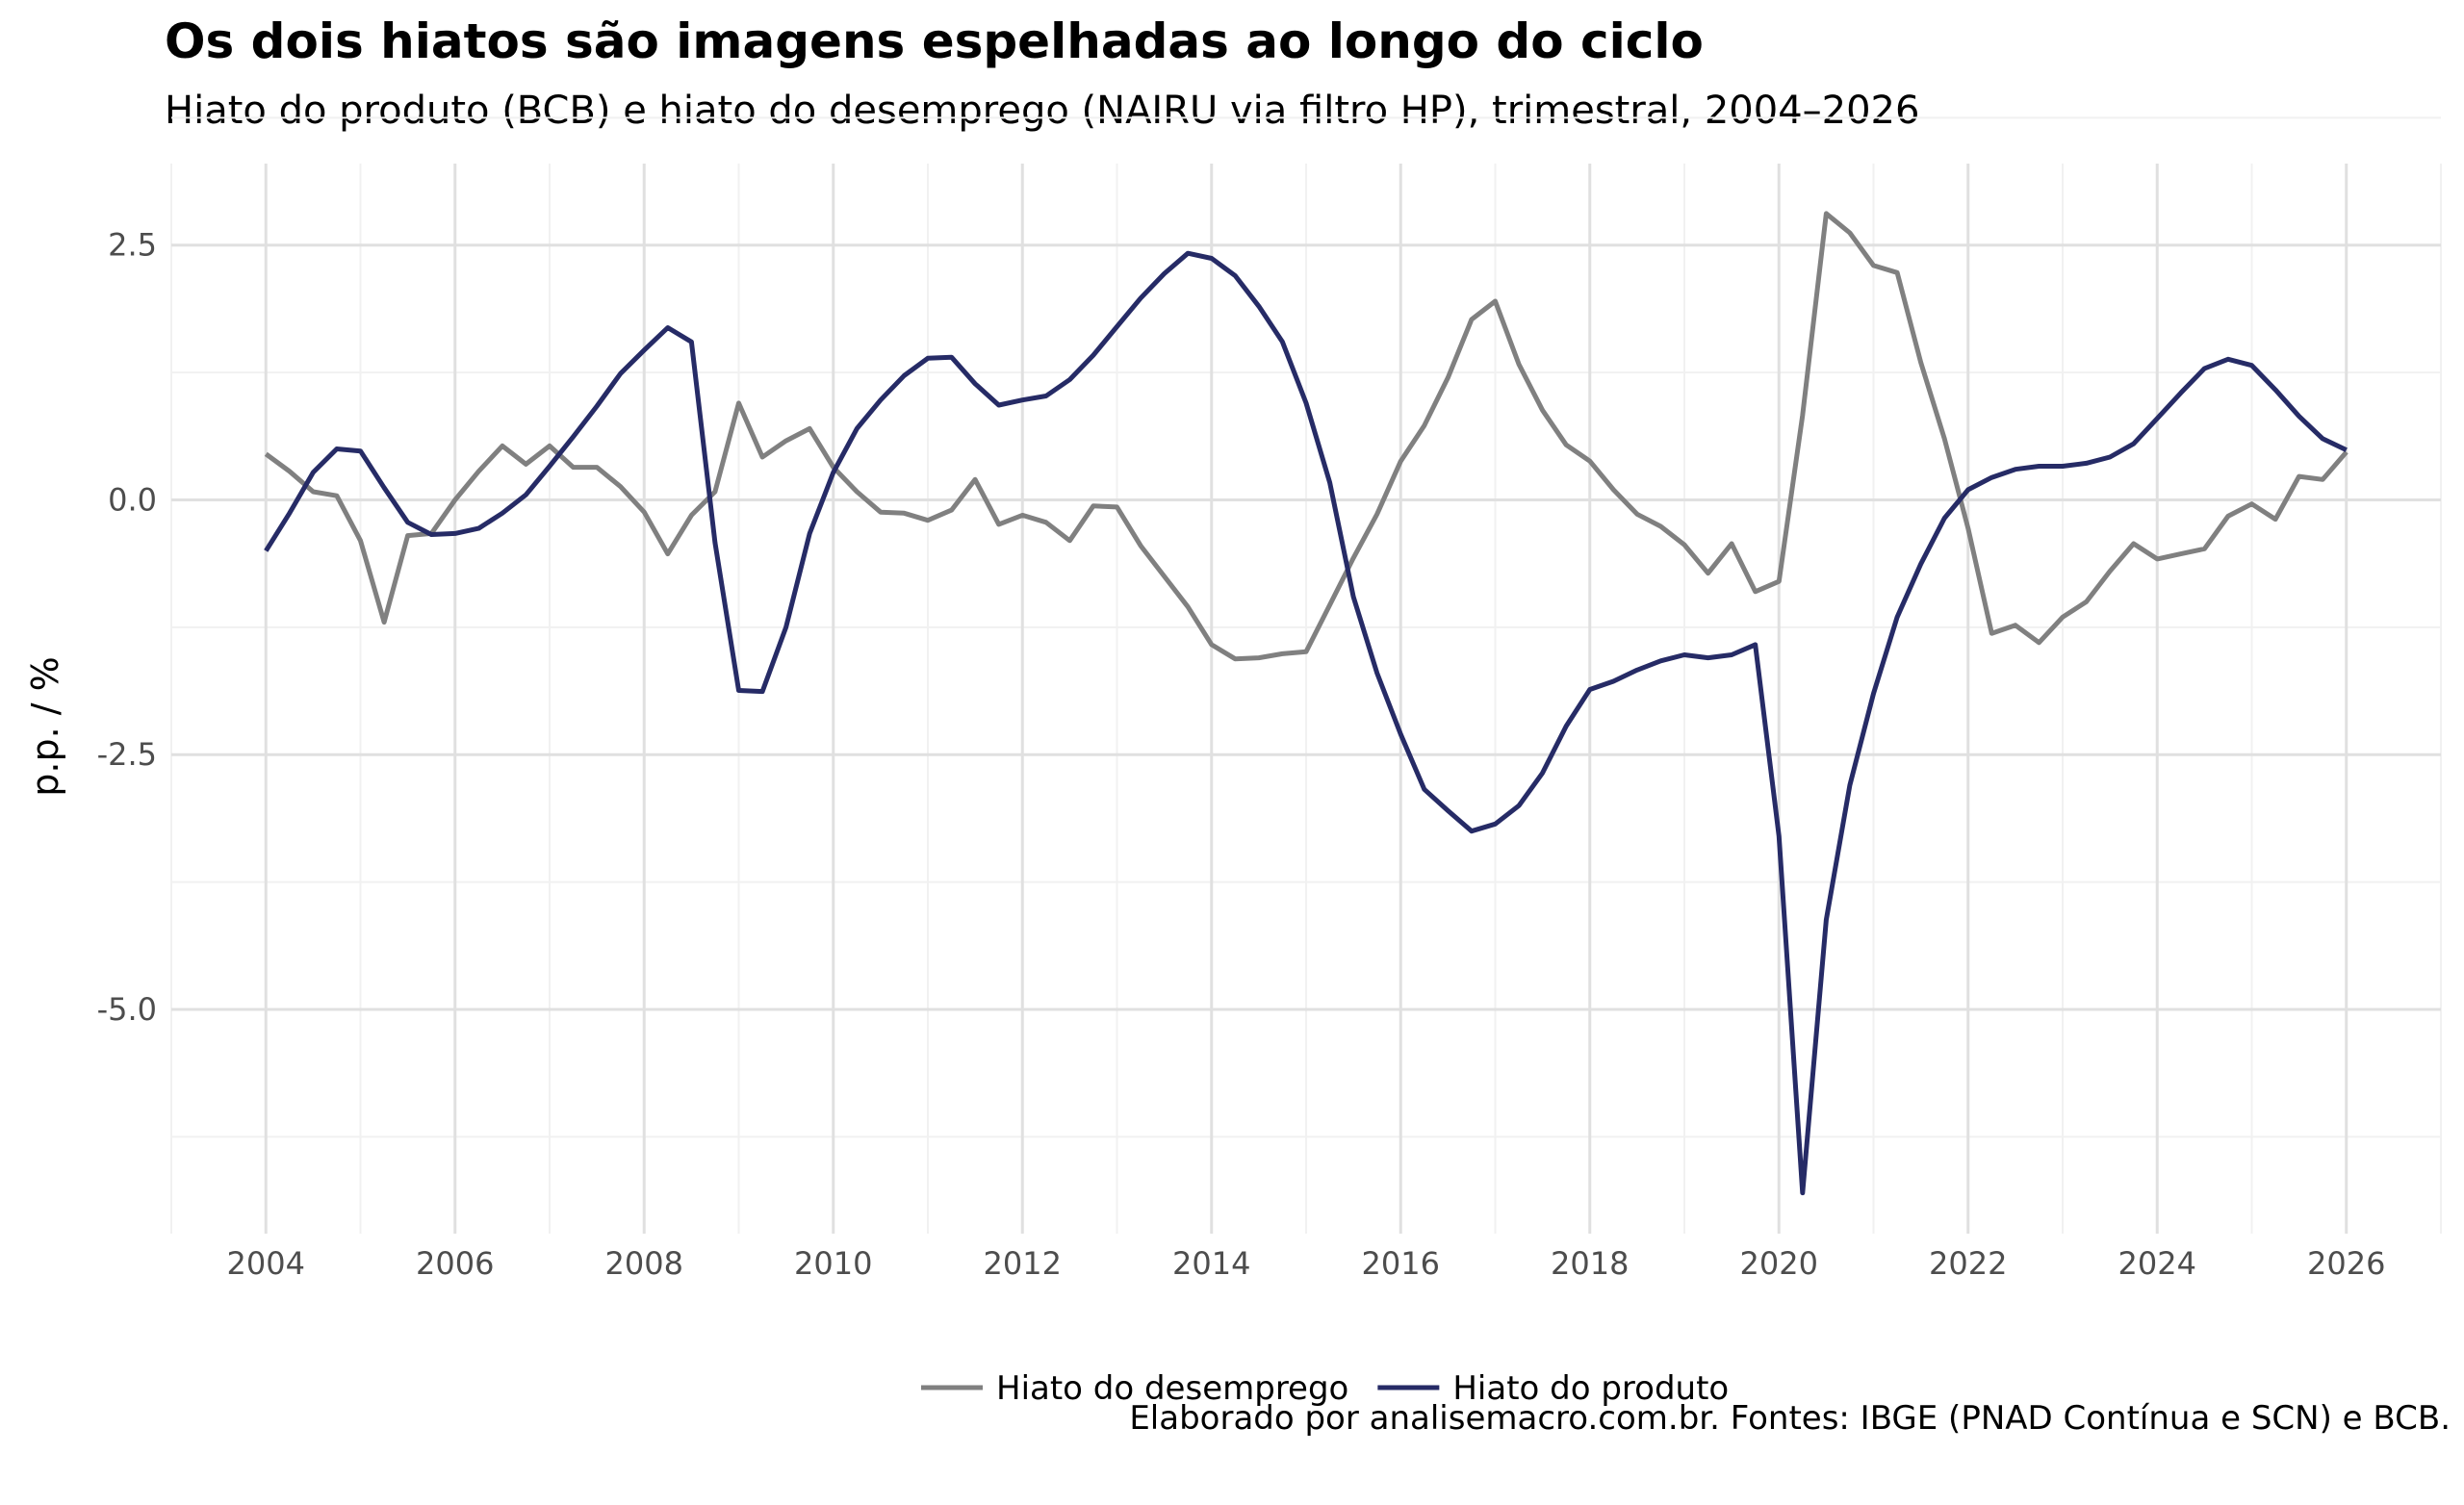  What do you see at coordinates (1401, 1263) in the screenshot?
I see `x-tick-label: 2016` at bounding box center [1401, 1263].